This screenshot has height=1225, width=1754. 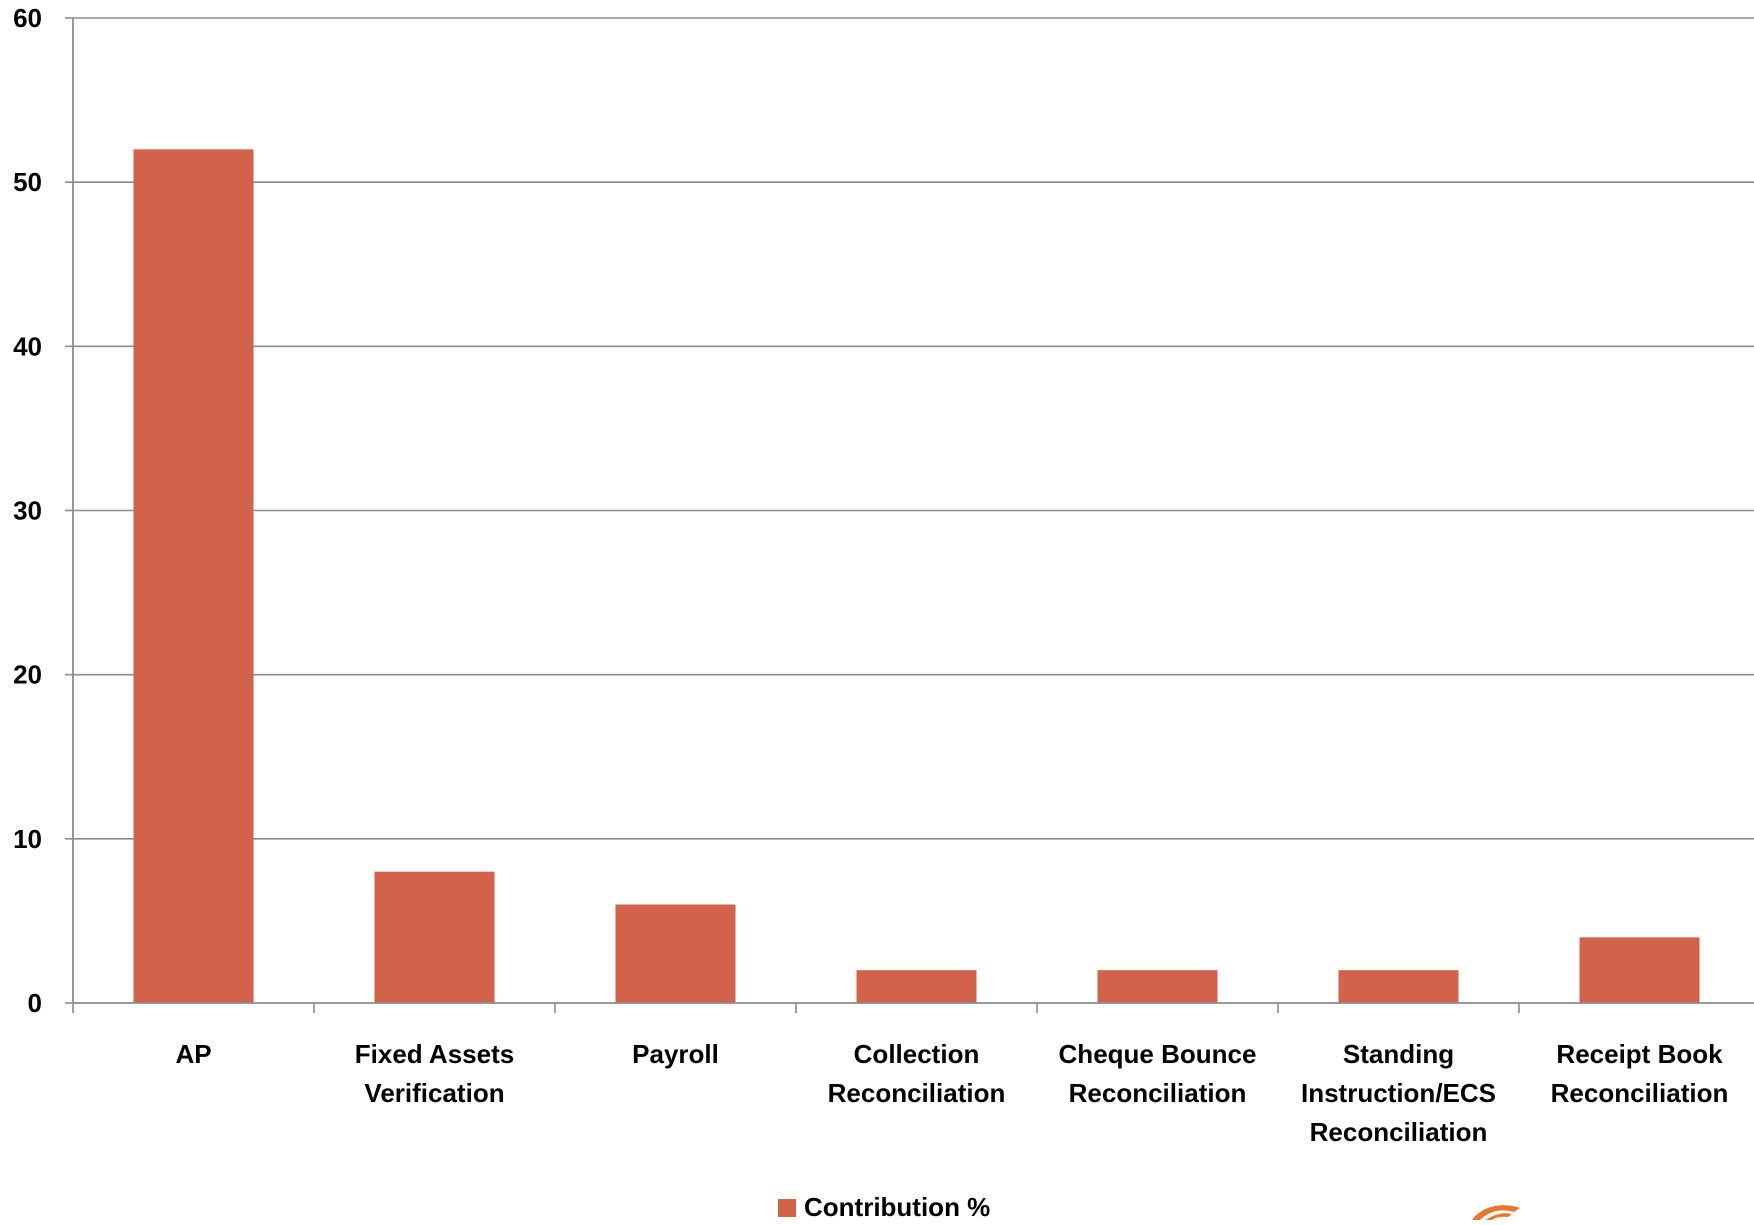 What do you see at coordinates (1640, 1073) in the screenshot?
I see `x-tick-label: Receipt Book Reconciliation` at bounding box center [1640, 1073].